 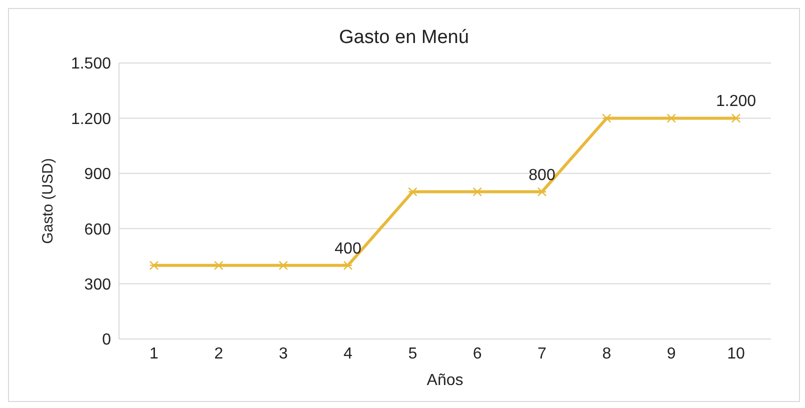 I want to click on y-tick-label: 300, so click(x=98, y=285).